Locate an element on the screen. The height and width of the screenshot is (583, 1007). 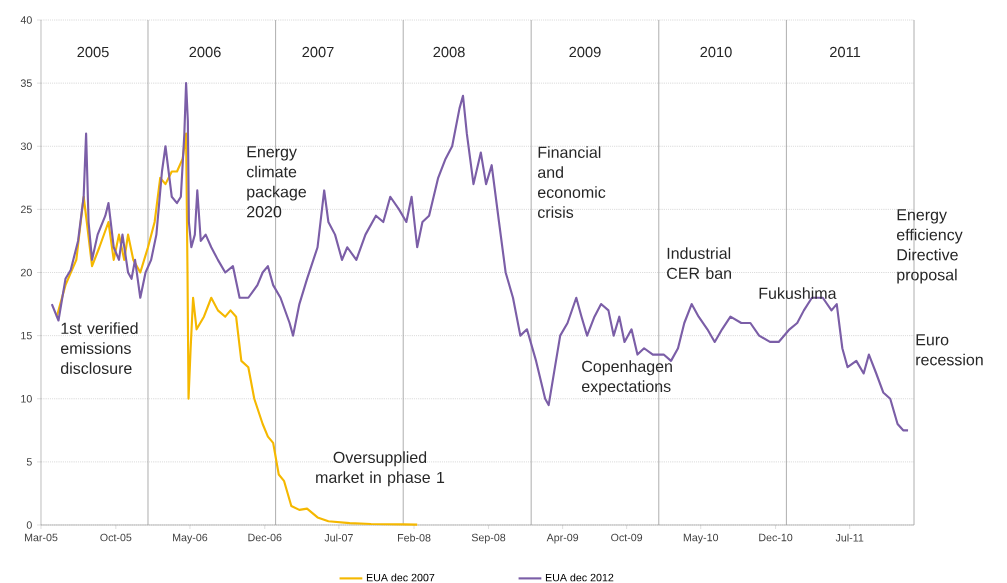
annotation: Energy efficiency Directive proposal is located at coordinates (929, 246).